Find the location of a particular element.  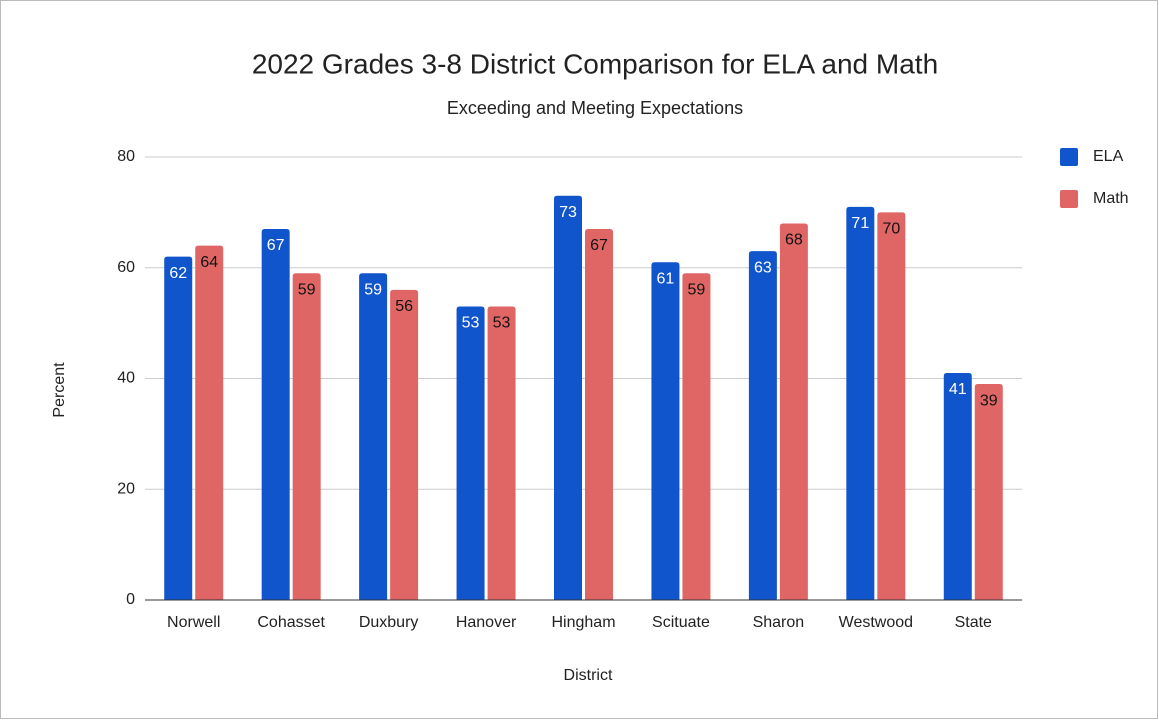

data-label: 71 is located at coordinates (860, 223).